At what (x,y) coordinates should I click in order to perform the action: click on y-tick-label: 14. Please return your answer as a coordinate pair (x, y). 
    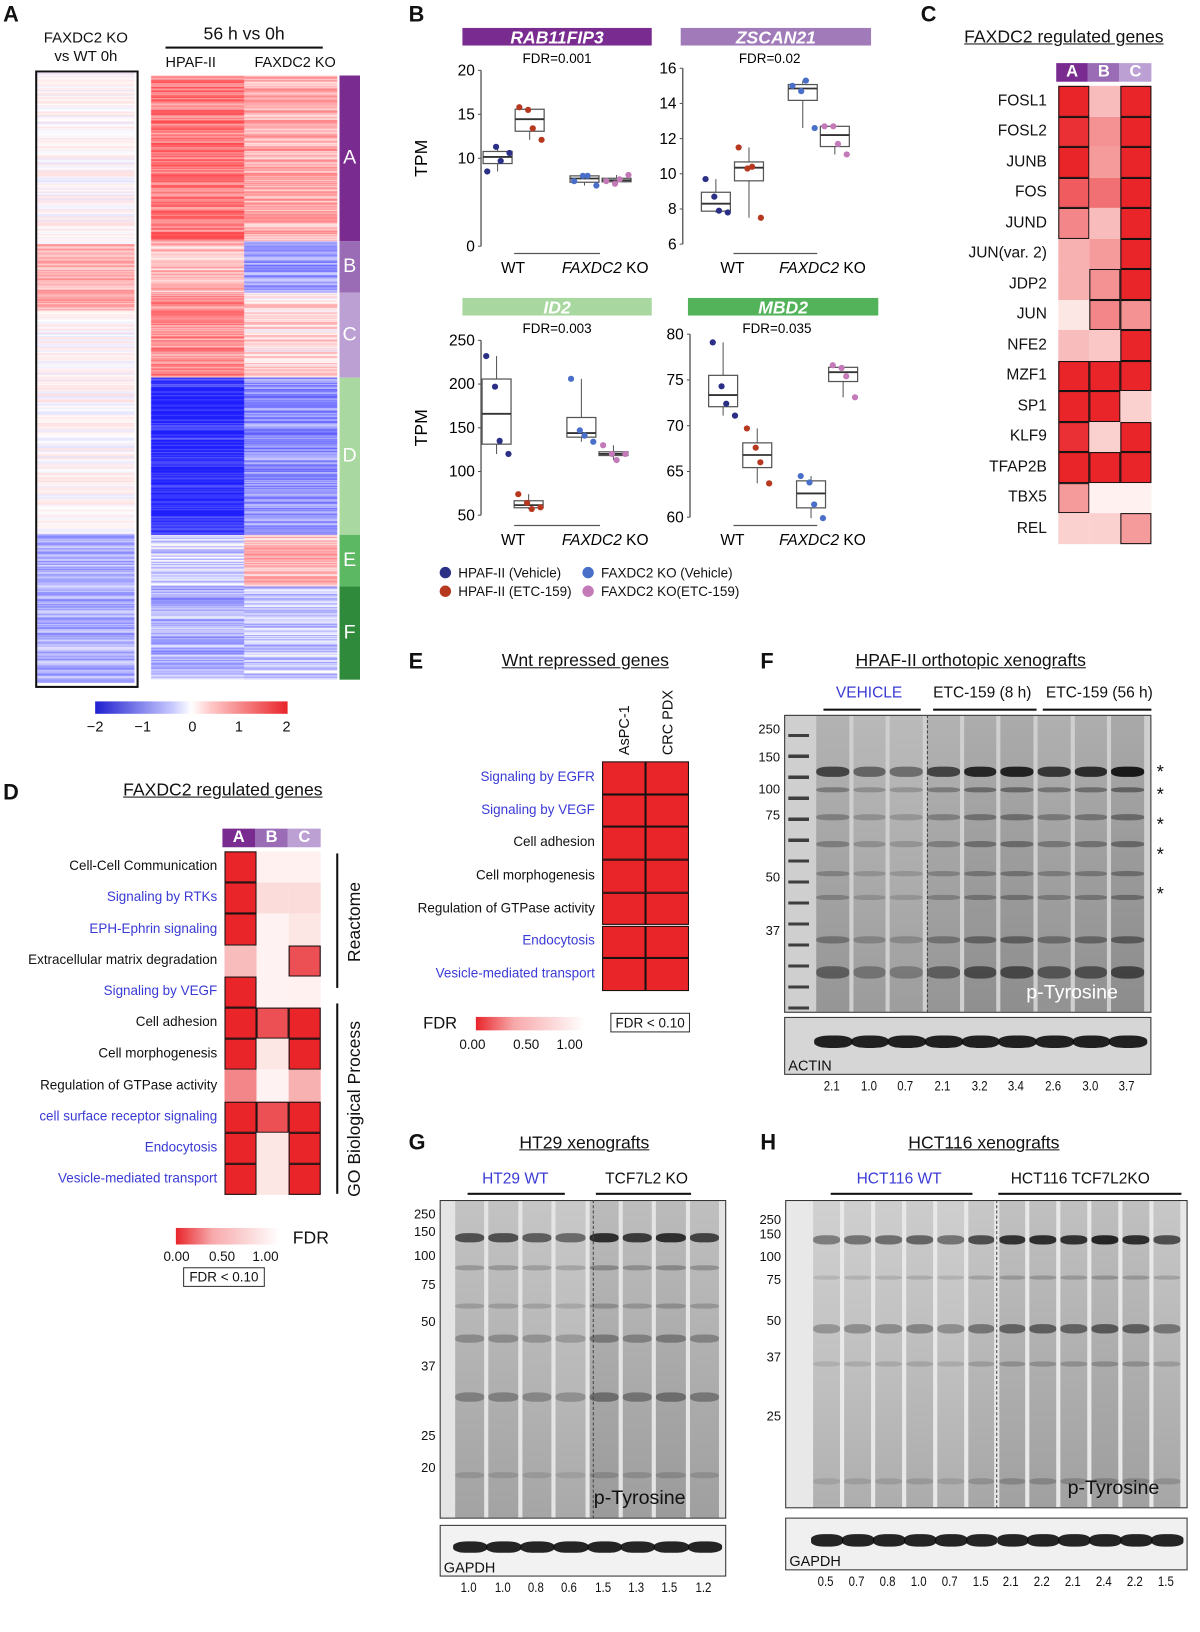
    Looking at the image, I should click on (668, 104).